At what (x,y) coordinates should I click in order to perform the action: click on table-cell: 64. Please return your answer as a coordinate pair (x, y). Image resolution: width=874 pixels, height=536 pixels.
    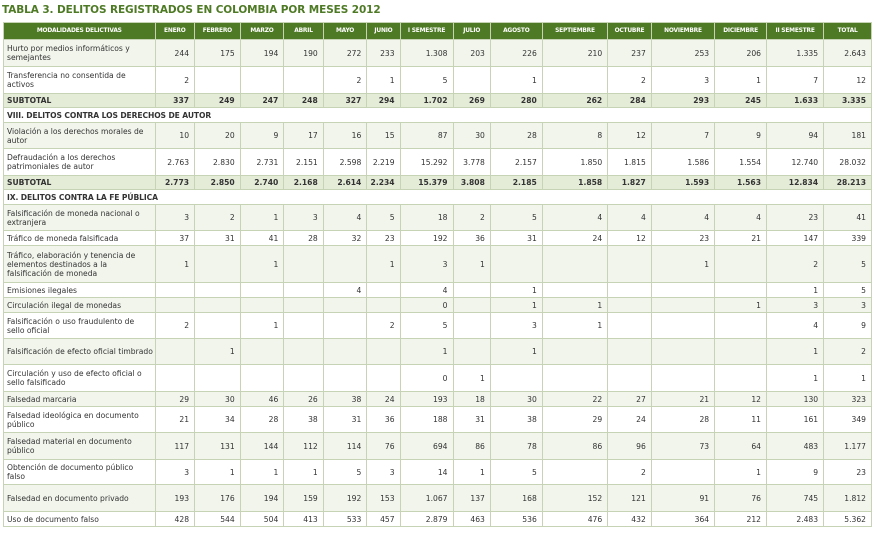
    Looking at the image, I should click on (741, 446).